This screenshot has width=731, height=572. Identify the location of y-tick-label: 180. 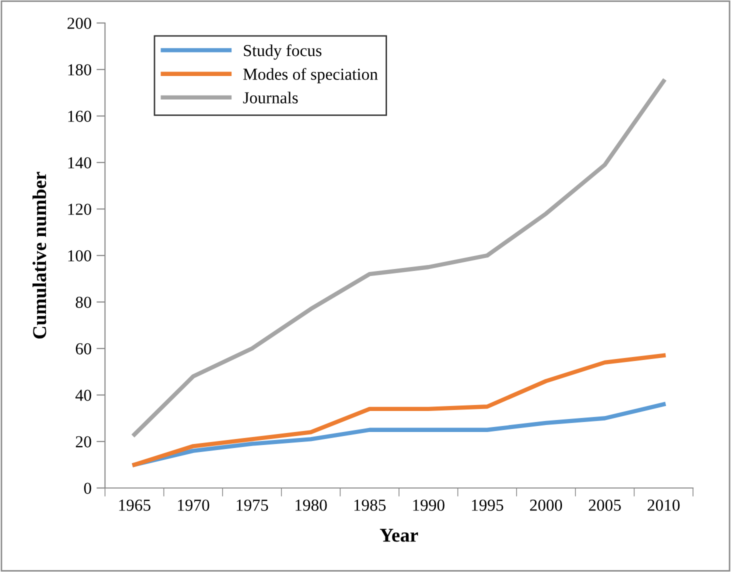
(80, 70).